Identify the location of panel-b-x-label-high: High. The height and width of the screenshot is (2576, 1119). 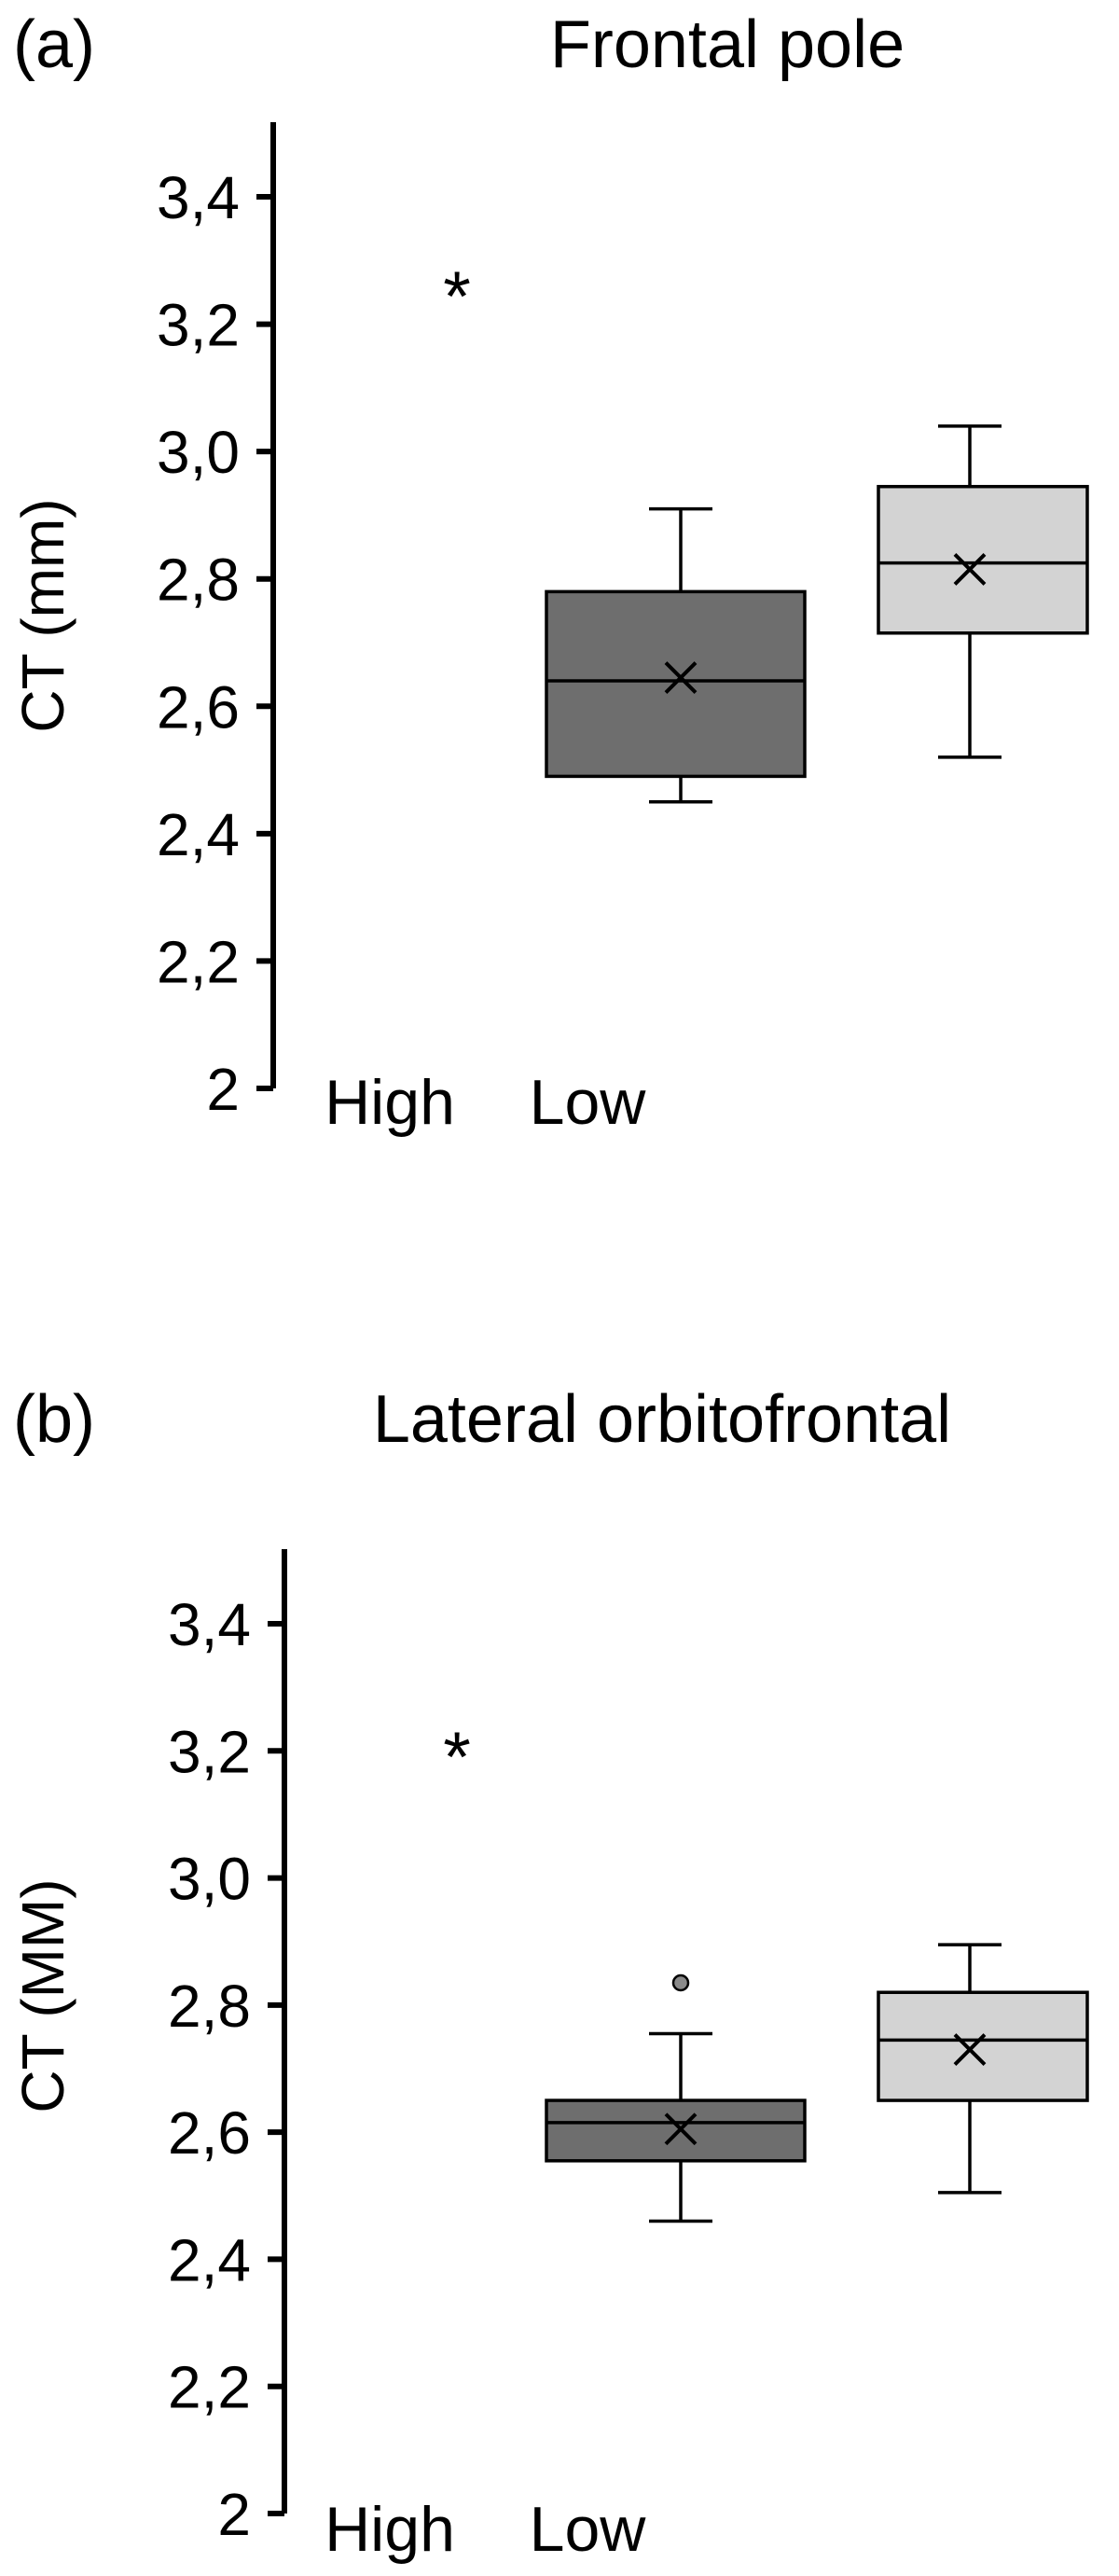
(390, 2529).